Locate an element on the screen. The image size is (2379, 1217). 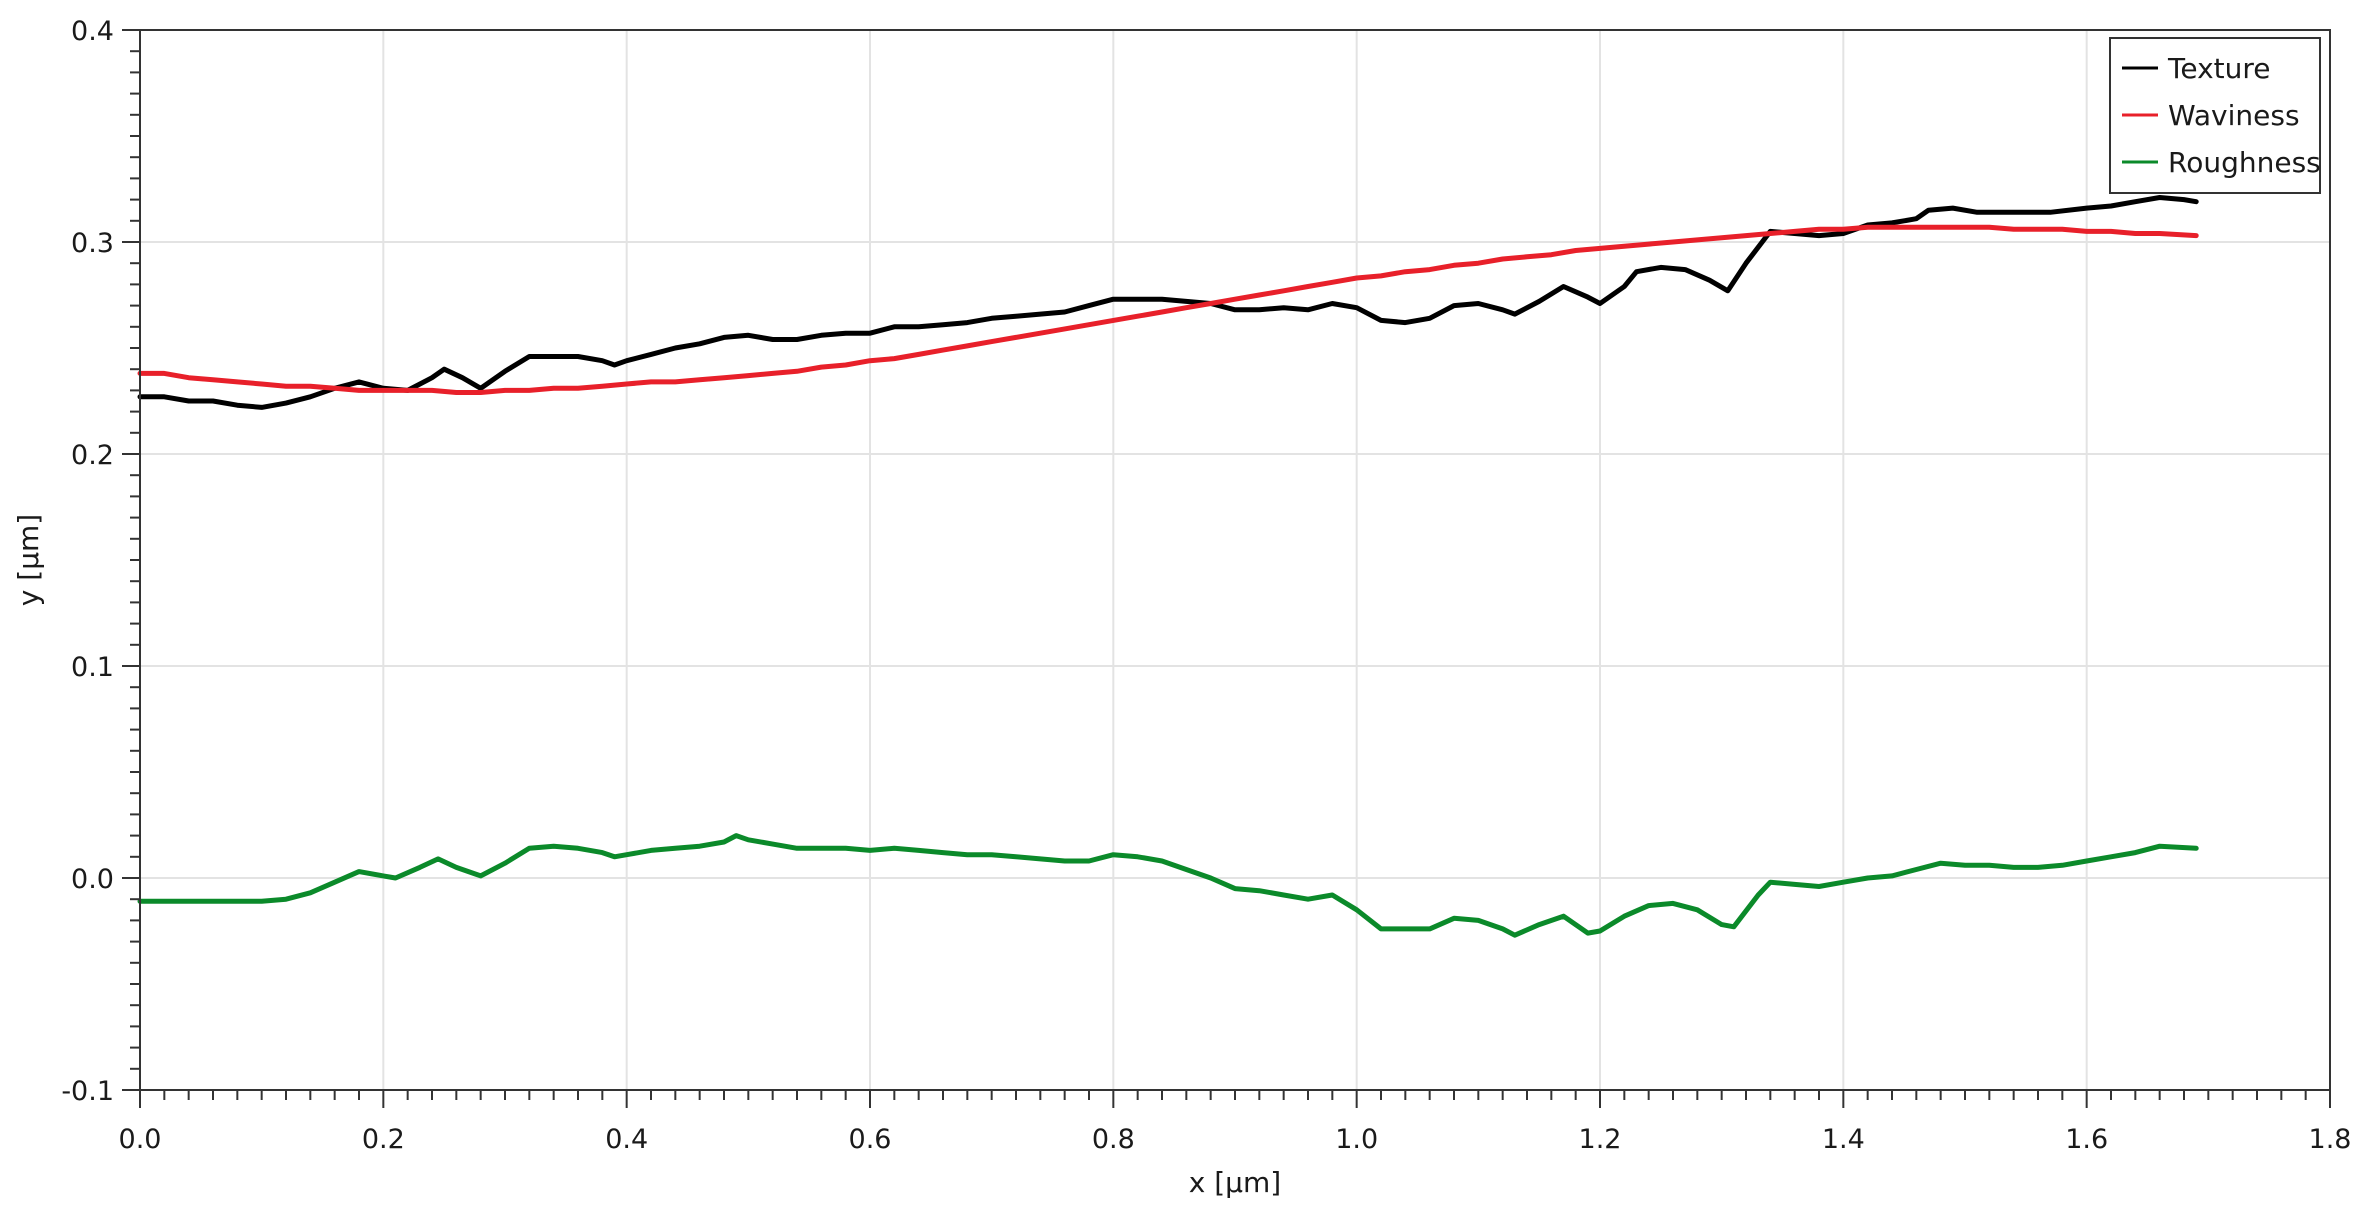
legend-box is located at coordinates (2215, 115).